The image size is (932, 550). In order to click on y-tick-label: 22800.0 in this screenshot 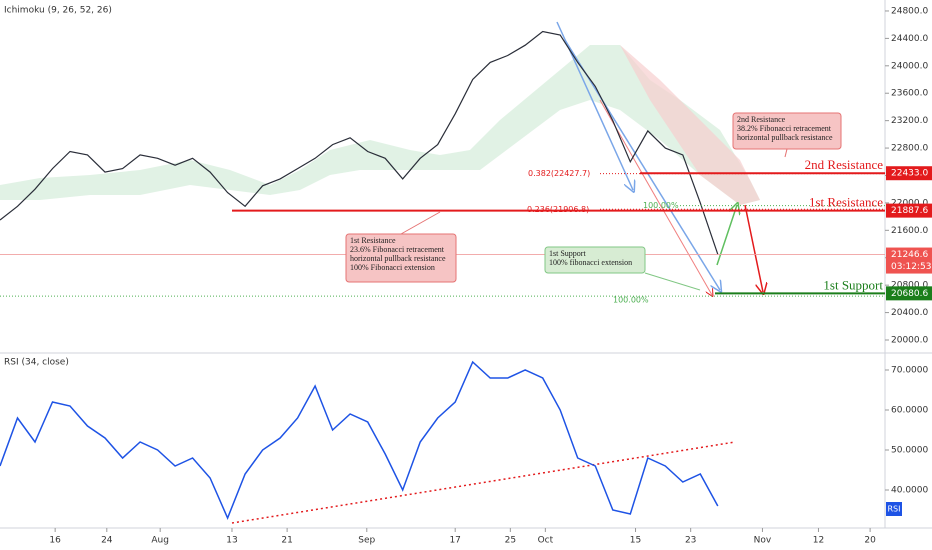, I will do `click(909, 149)`.